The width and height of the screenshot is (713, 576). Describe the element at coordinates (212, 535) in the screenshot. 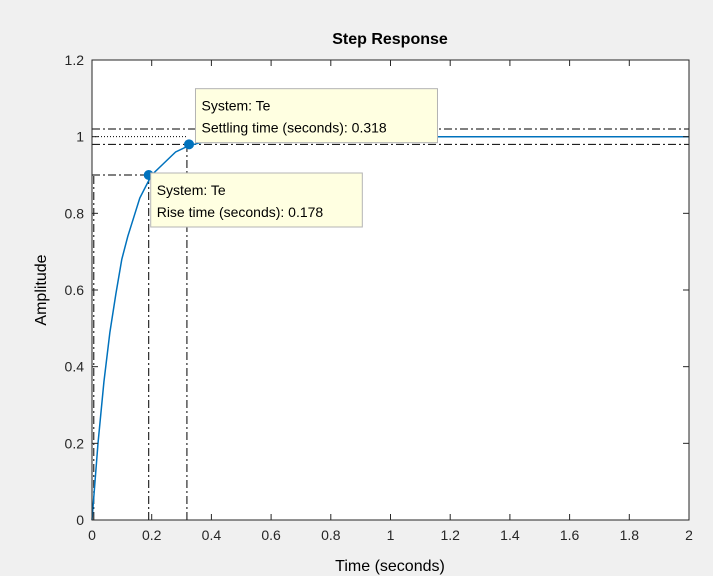

I see `x-tick-label: 0.4` at that location.